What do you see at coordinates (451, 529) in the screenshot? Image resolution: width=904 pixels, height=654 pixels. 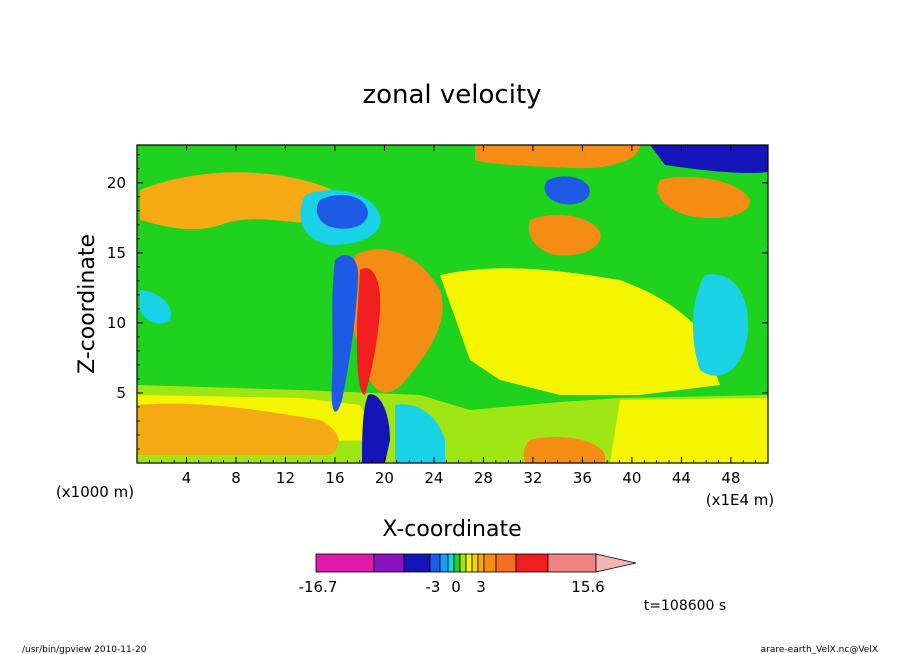 I see `x-axis-title: X-coordinate` at bounding box center [451, 529].